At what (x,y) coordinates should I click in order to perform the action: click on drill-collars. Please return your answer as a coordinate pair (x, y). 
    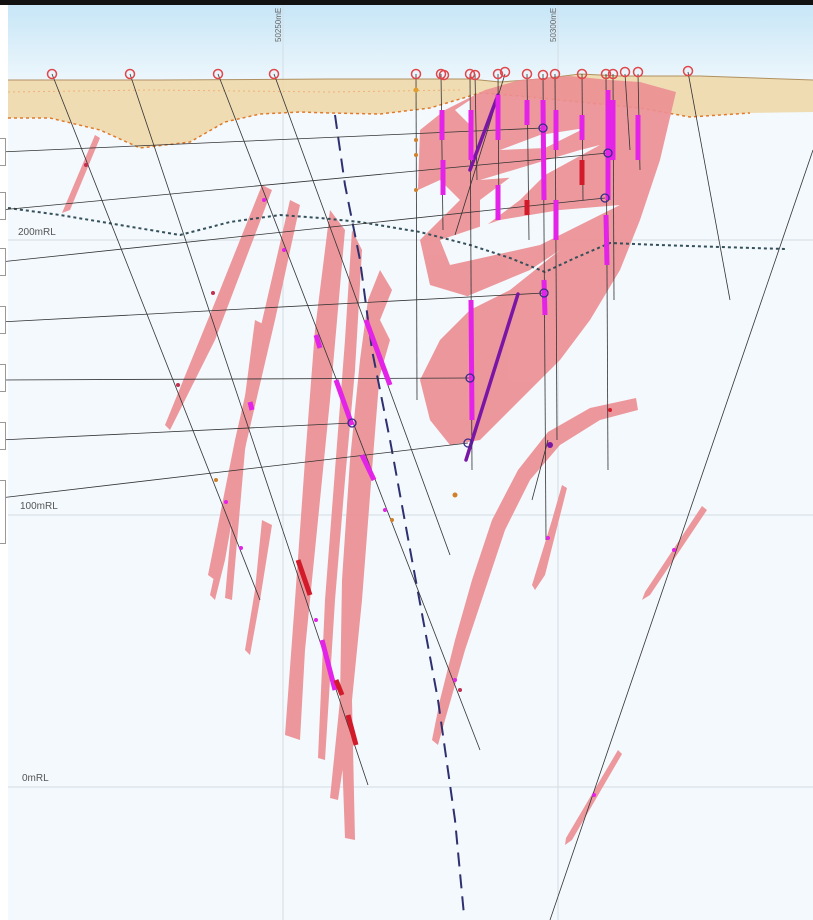
    Looking at the image, I should click on (370, 73).